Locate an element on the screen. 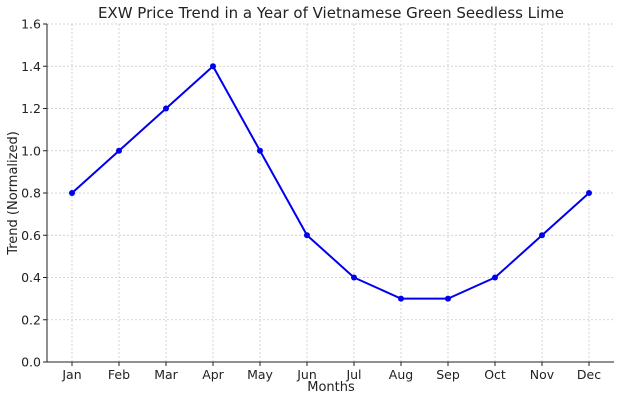 The width and height of the screenshot is (620, 400). x-tick-label: Sep is located at coordinates (448, 374).